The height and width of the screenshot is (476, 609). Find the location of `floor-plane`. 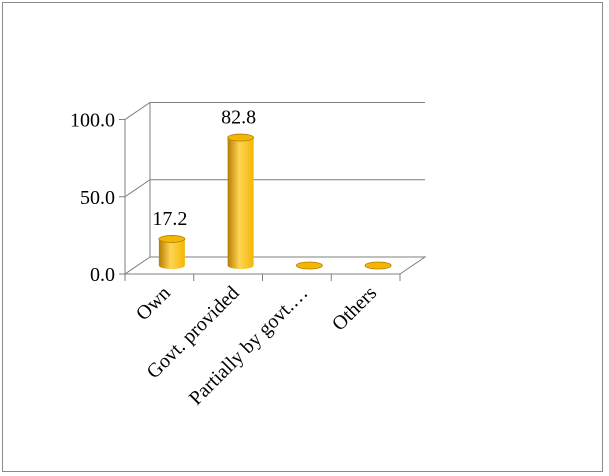

floor-plane is located at coordinates (275, 265).